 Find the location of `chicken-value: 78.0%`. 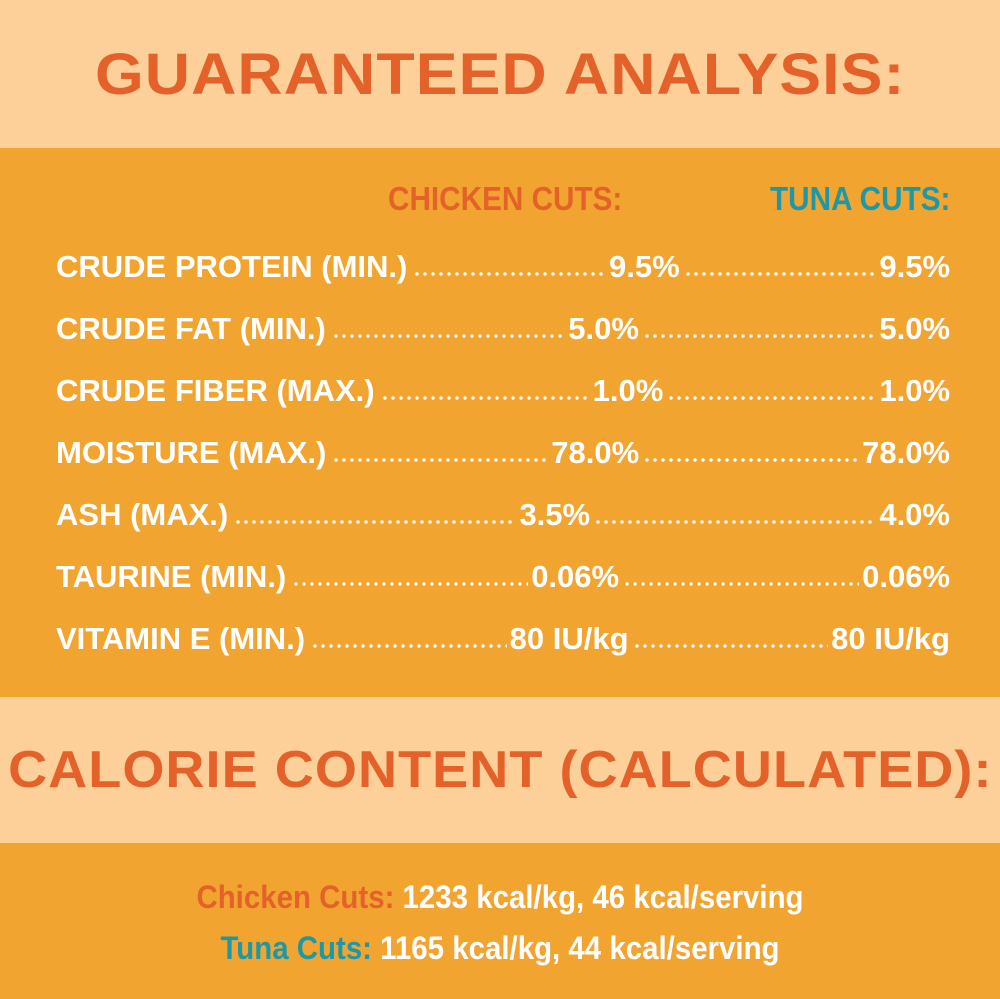

chicken-value: 78.0% is located at coordinates (595, 452).